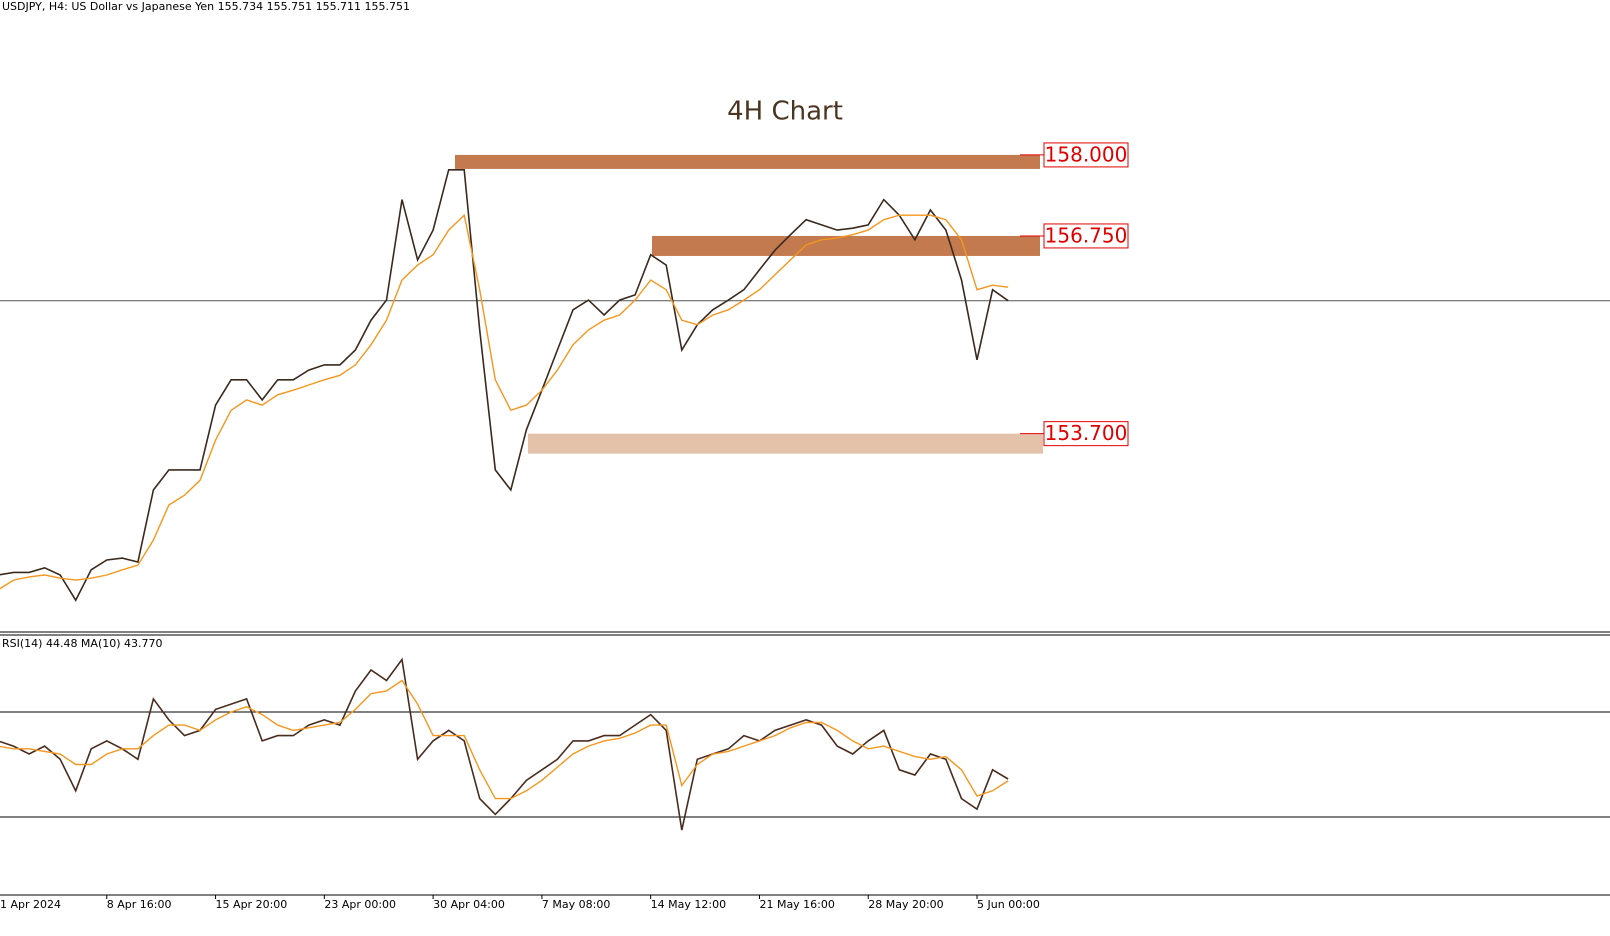 Image resolution: width=1610 pixels, height=936 pixels. What do you see at coordinates (139, 904) in the screenshot?
I see `x-tick-label: 8 Apr 16:00` at bounding box center [139, 904].